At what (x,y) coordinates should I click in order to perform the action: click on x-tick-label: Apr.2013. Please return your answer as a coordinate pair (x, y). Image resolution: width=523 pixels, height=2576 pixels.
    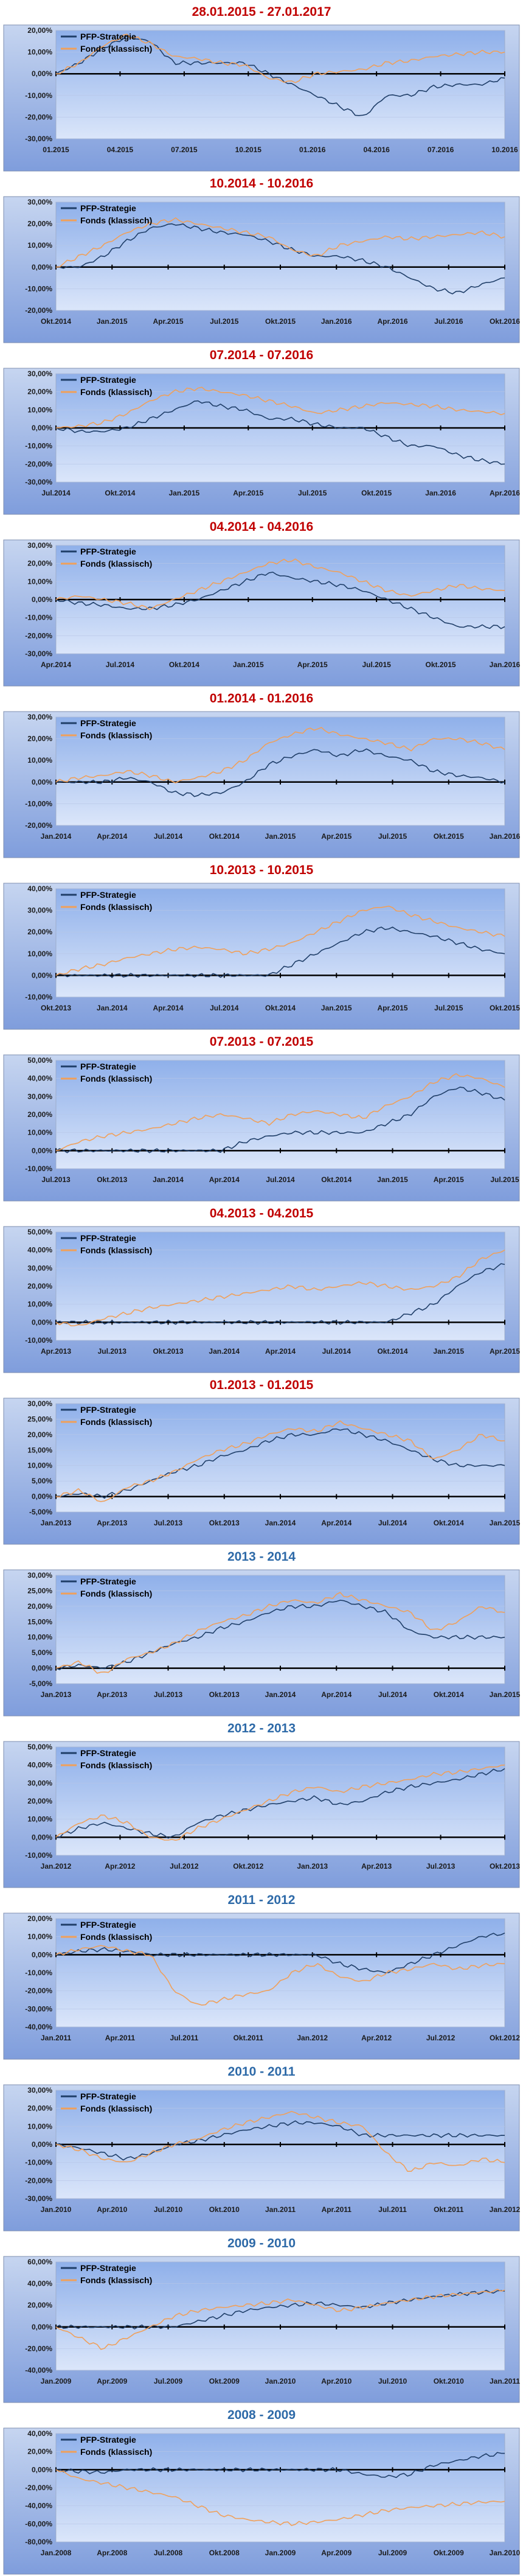
    Looking at the image, I should click on (112, 1523).